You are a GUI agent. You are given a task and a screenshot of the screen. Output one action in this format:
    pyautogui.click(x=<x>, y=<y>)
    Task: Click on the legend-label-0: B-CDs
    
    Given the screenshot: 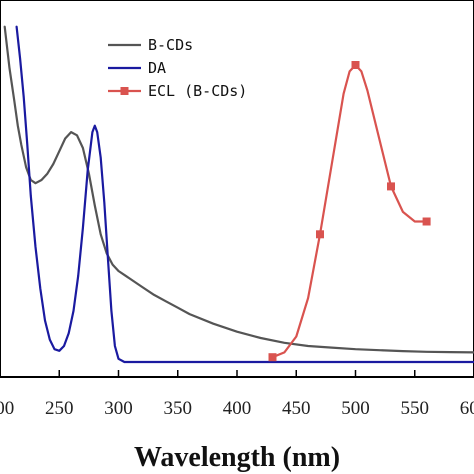 What is the action you would take?
    pyautogui.click(x=170, y=45)
    